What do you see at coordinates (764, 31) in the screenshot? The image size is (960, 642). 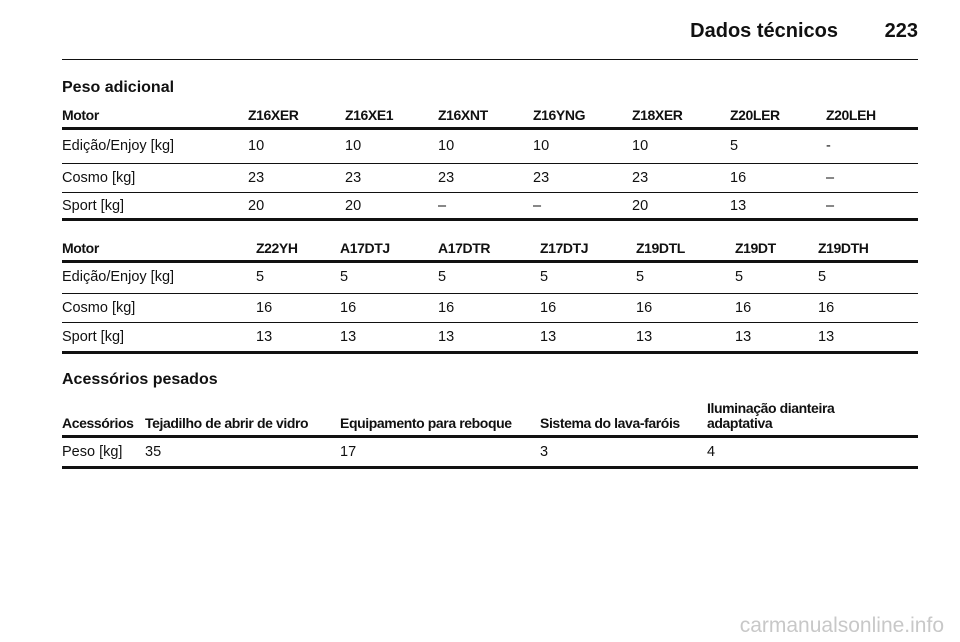 I see `header-title: Dados técnicos` at bounding box center [764, 31].